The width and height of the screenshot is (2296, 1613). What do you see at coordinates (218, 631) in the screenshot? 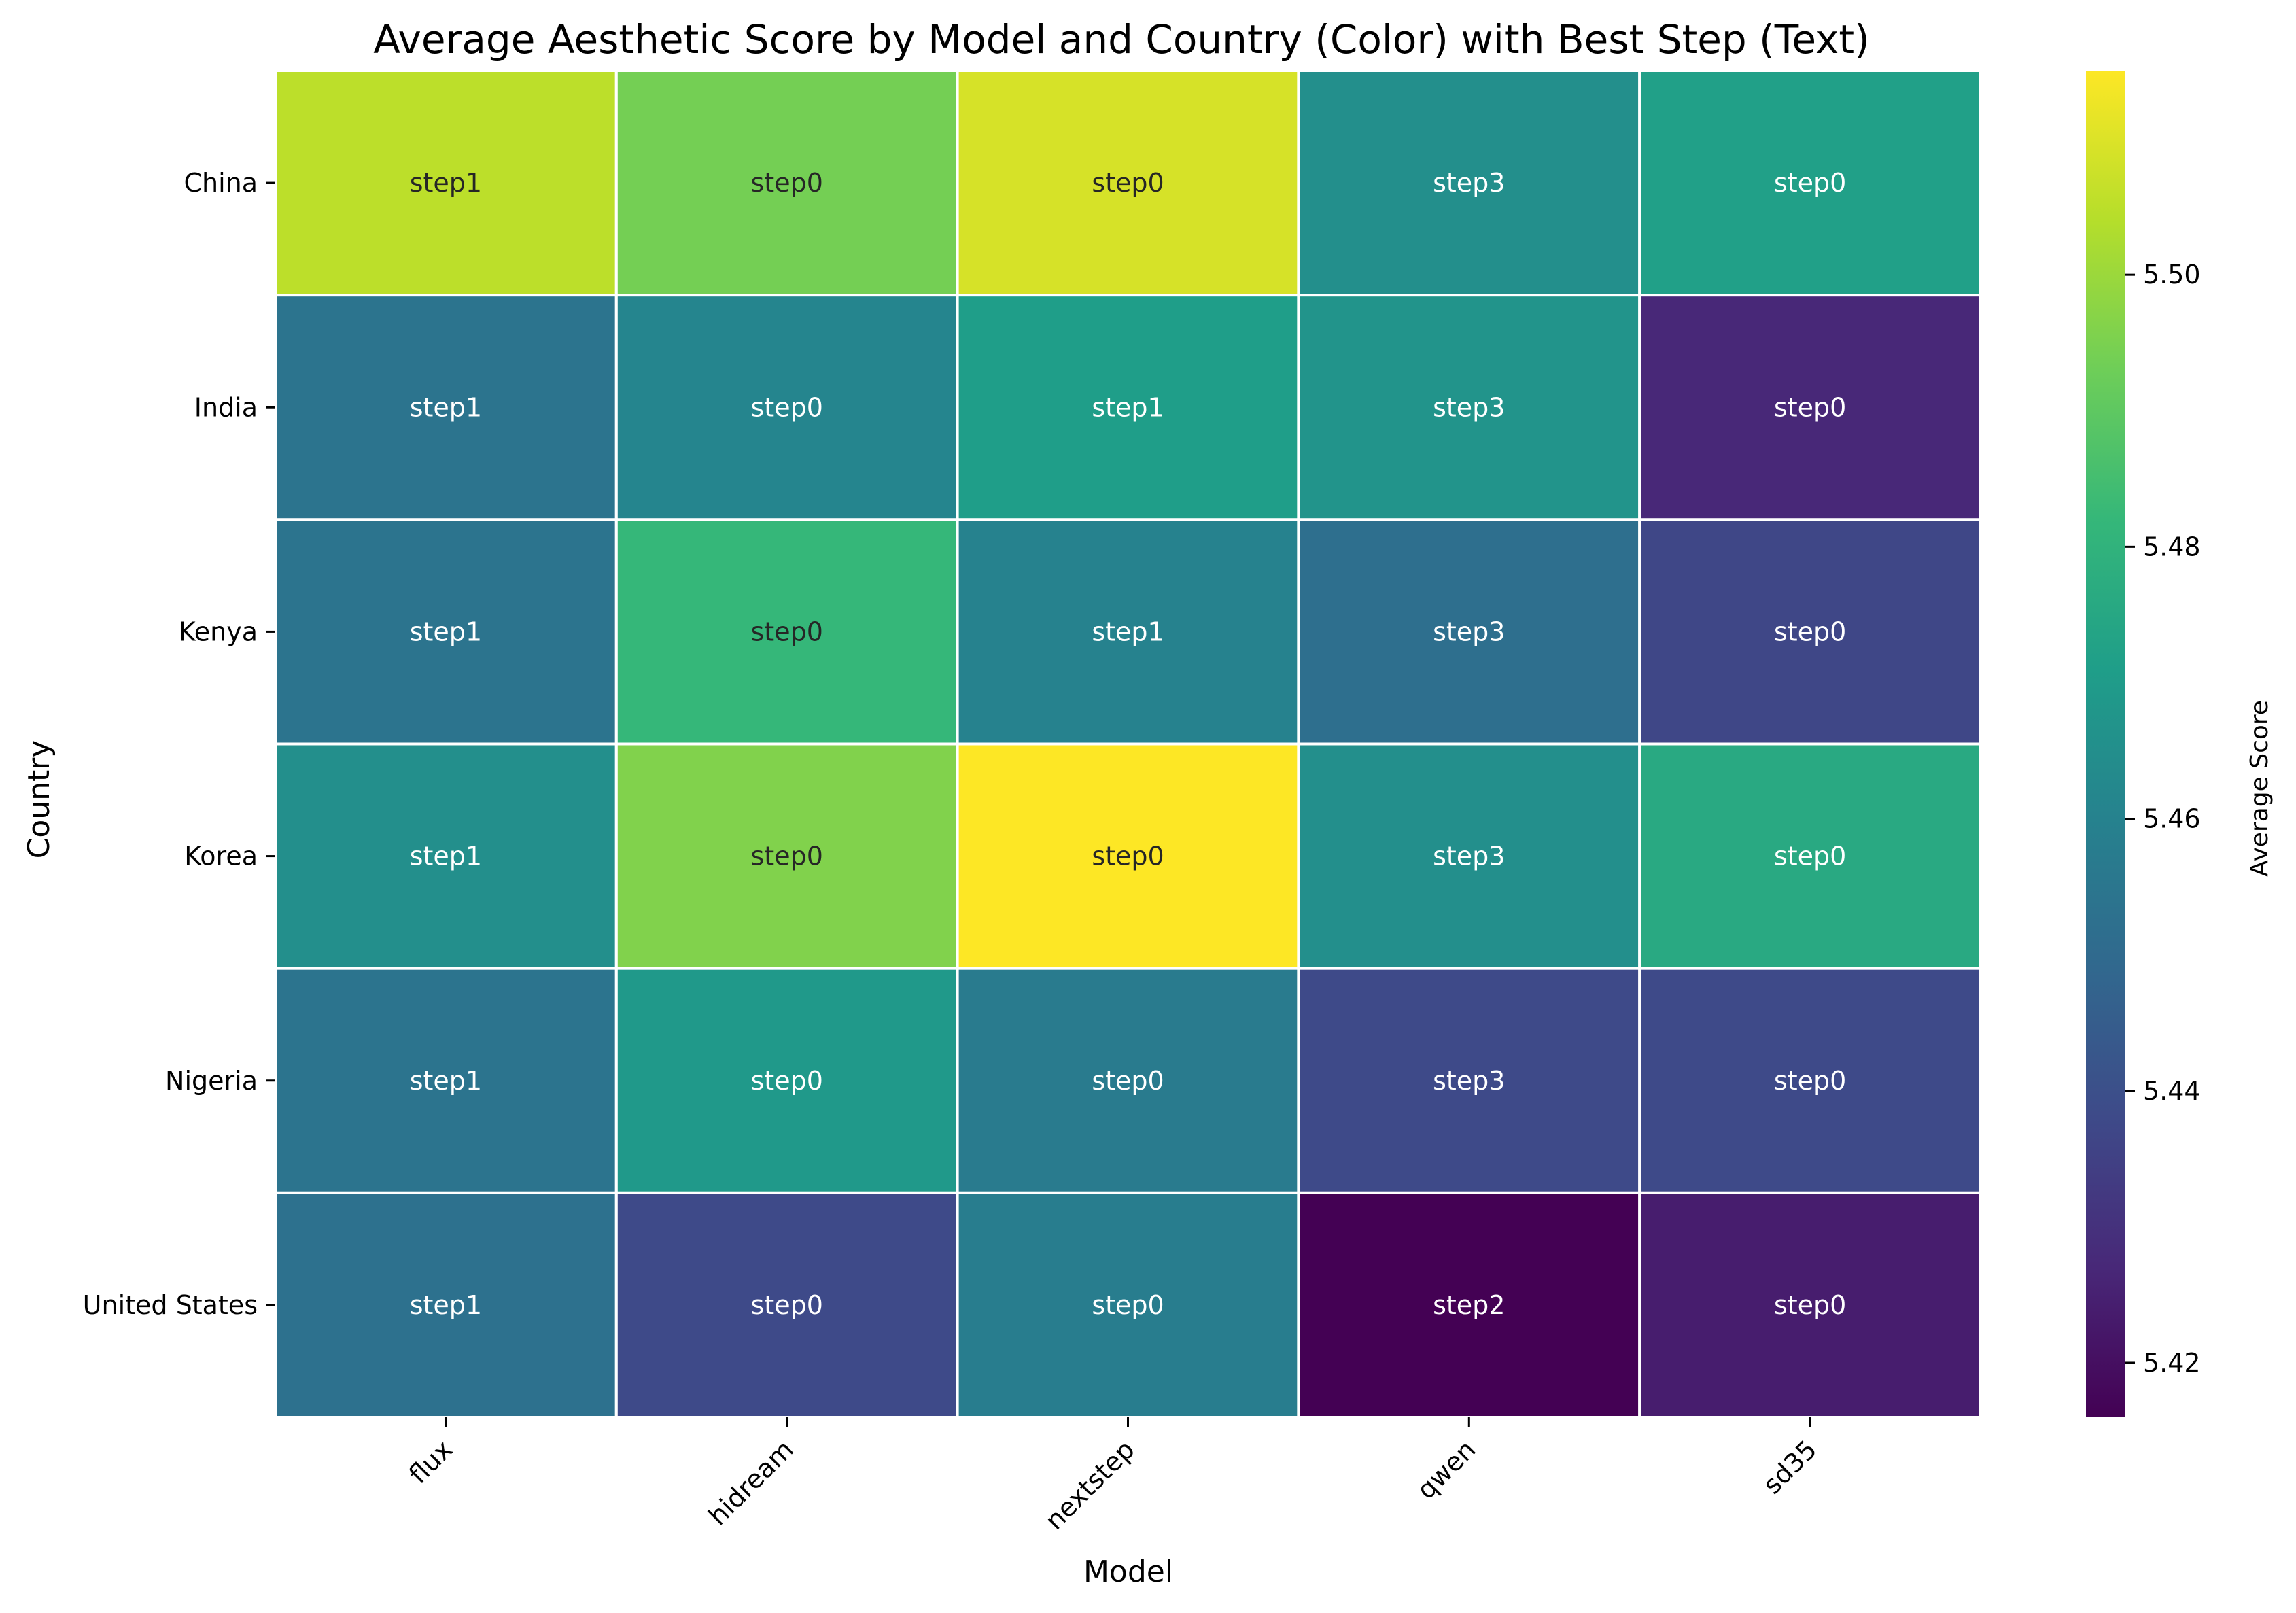
I see `y-tick-label: Kenya` at bounding box center [218, 631].